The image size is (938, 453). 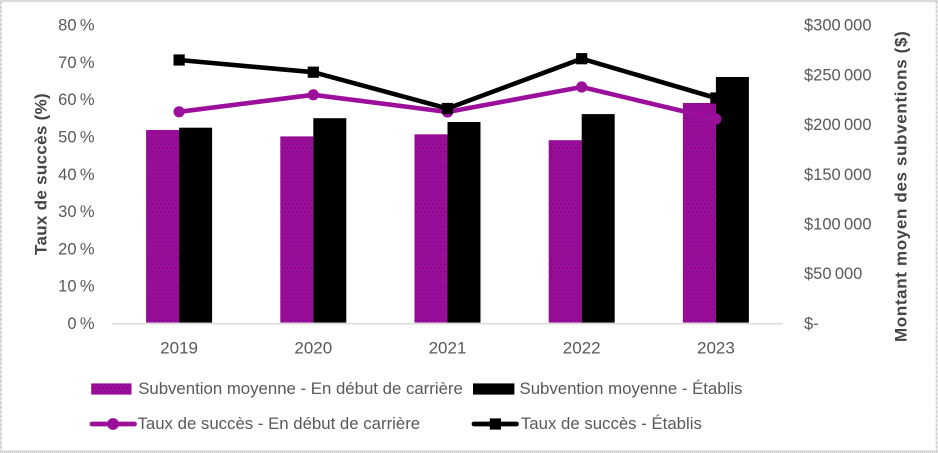 What do you see at coordinates (76, 26) in the screenshot?
I see `svg-text: 80 %` at bounding box center [76, 26].